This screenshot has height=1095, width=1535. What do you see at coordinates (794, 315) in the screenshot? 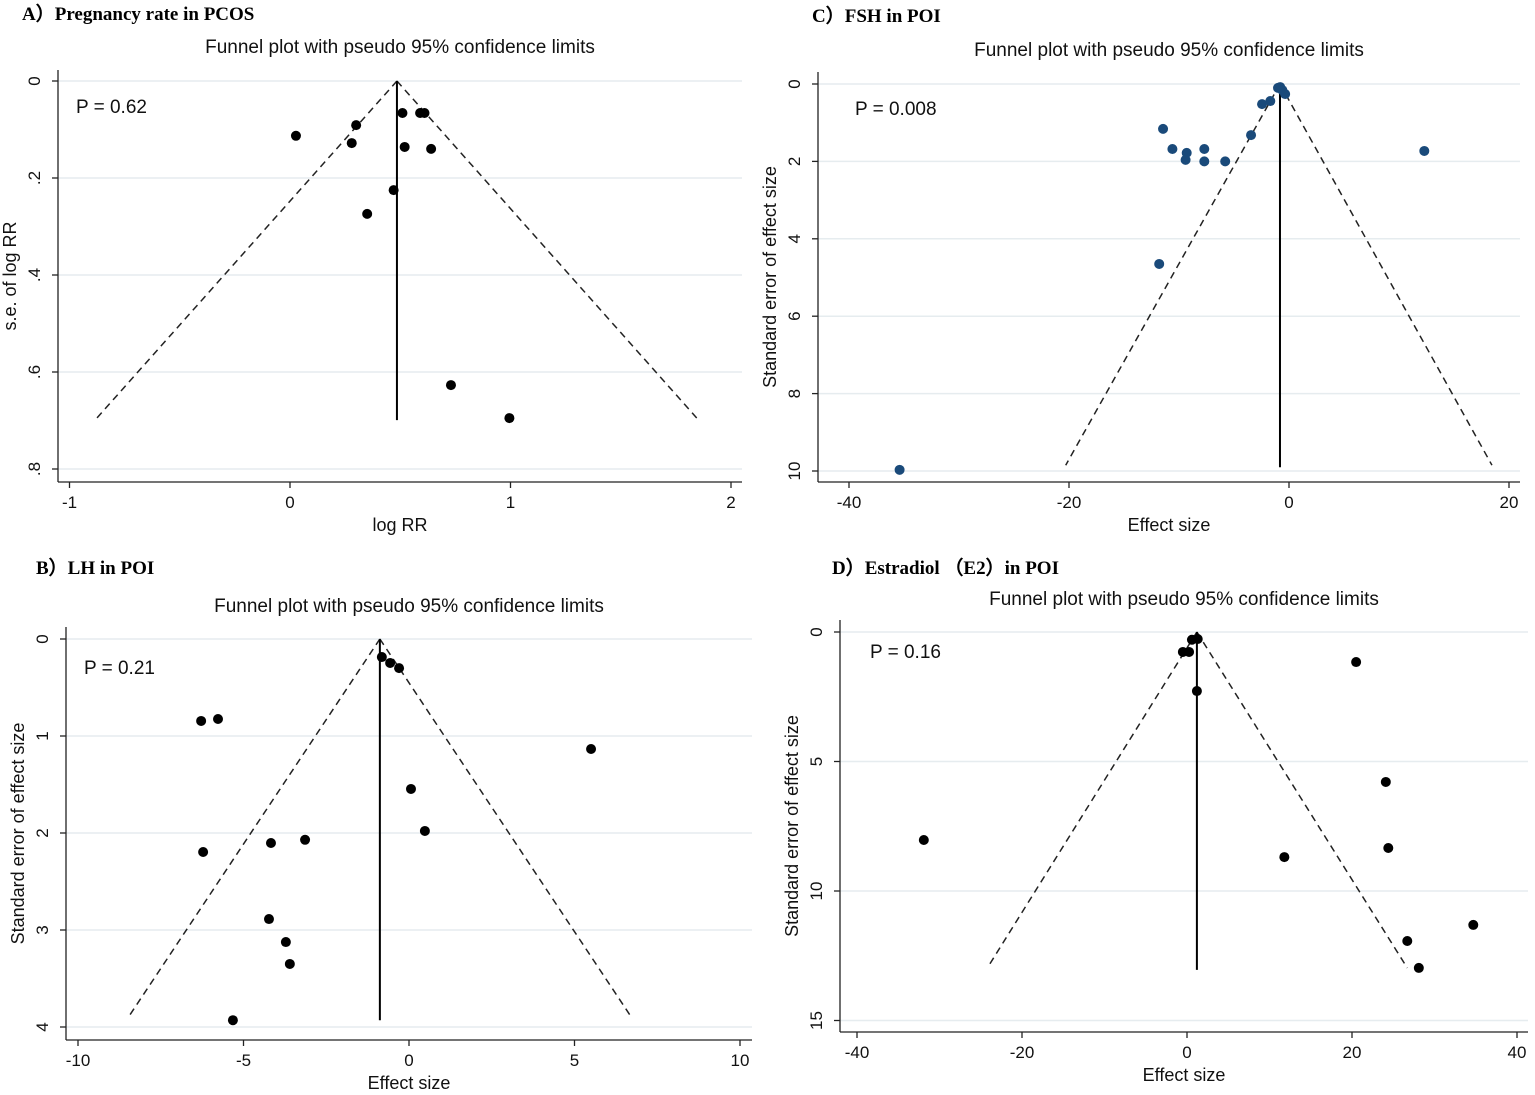
I see `y-tick-label: 6` at bounding box center [794, 315].